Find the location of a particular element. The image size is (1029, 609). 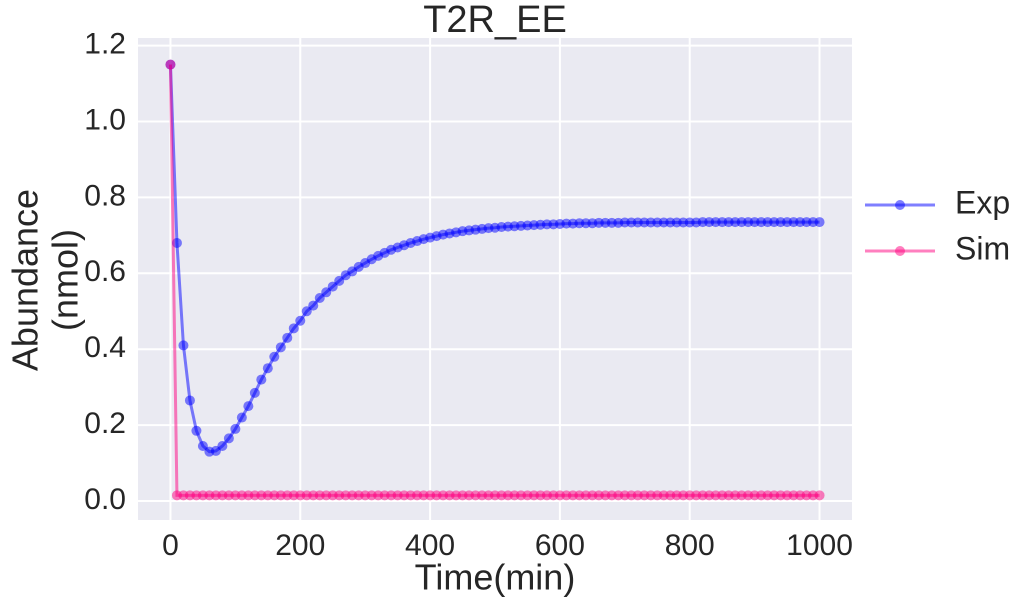

x-tick-label: 600 is located at coordinates (560, 545).